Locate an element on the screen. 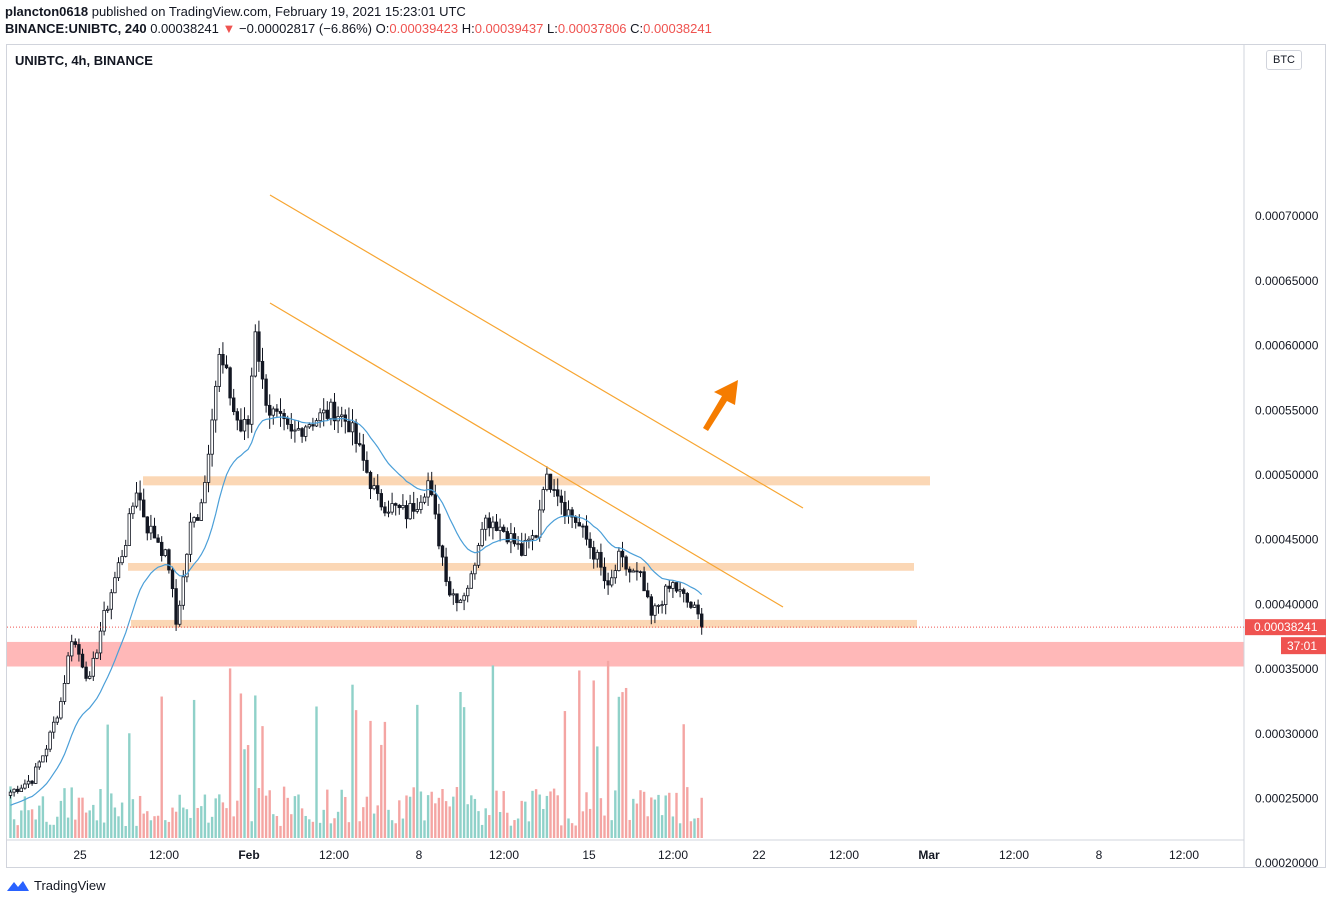  high-label: H: is located at coordinates (468, 28).